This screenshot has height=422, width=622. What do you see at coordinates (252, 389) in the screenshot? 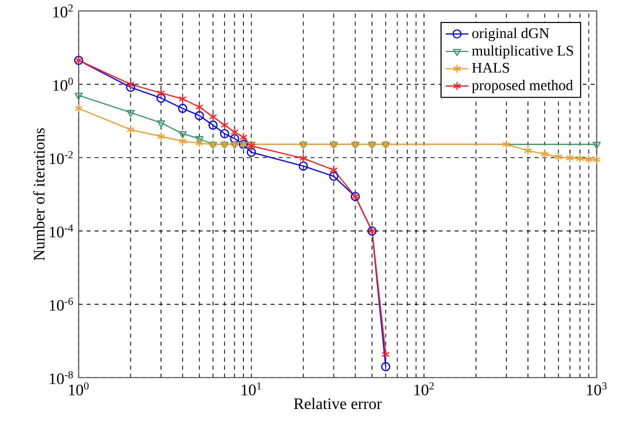
I see `x-tick-label: 10$^{1}$` at bounding box center [252, 389].